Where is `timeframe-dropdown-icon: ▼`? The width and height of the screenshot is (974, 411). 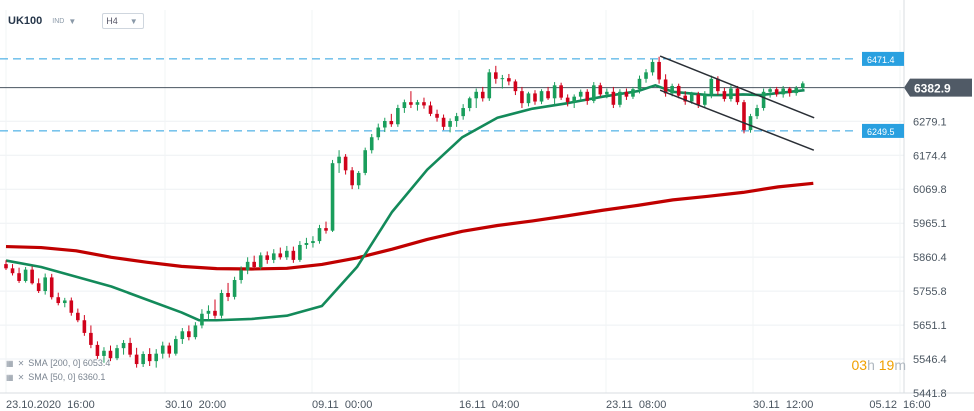
timeframe-dropdown-icon: ▼ is located at coordinates (133, 21).